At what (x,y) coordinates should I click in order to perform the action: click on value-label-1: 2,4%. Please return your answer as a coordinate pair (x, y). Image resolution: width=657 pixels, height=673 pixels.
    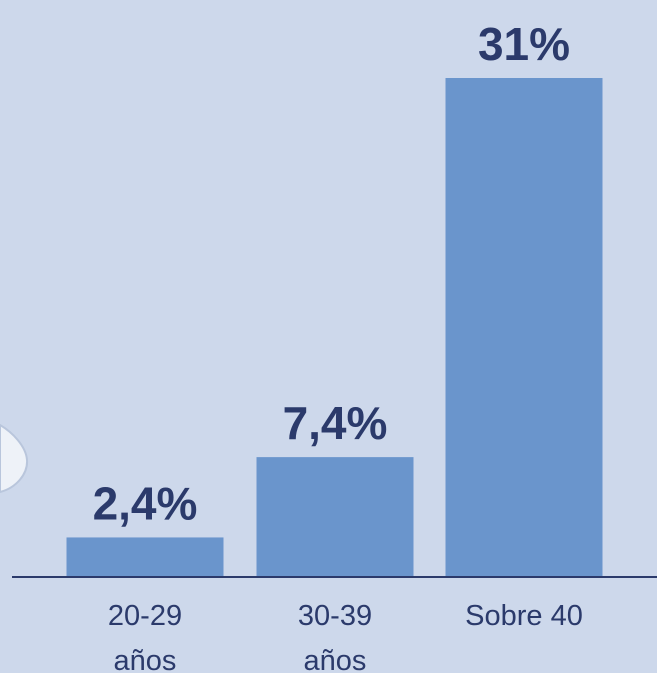
    Looking at the image, I should click on (145, 503).